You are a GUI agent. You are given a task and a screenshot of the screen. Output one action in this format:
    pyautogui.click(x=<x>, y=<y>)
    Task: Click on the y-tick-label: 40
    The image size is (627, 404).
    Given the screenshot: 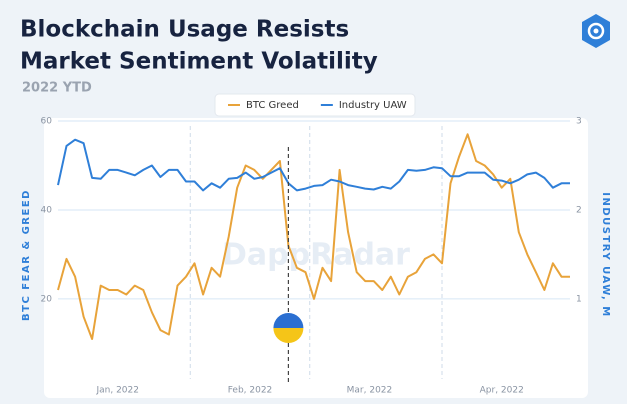 What is the action you would take?
    pyautogui.click(x=47, y=210)
    